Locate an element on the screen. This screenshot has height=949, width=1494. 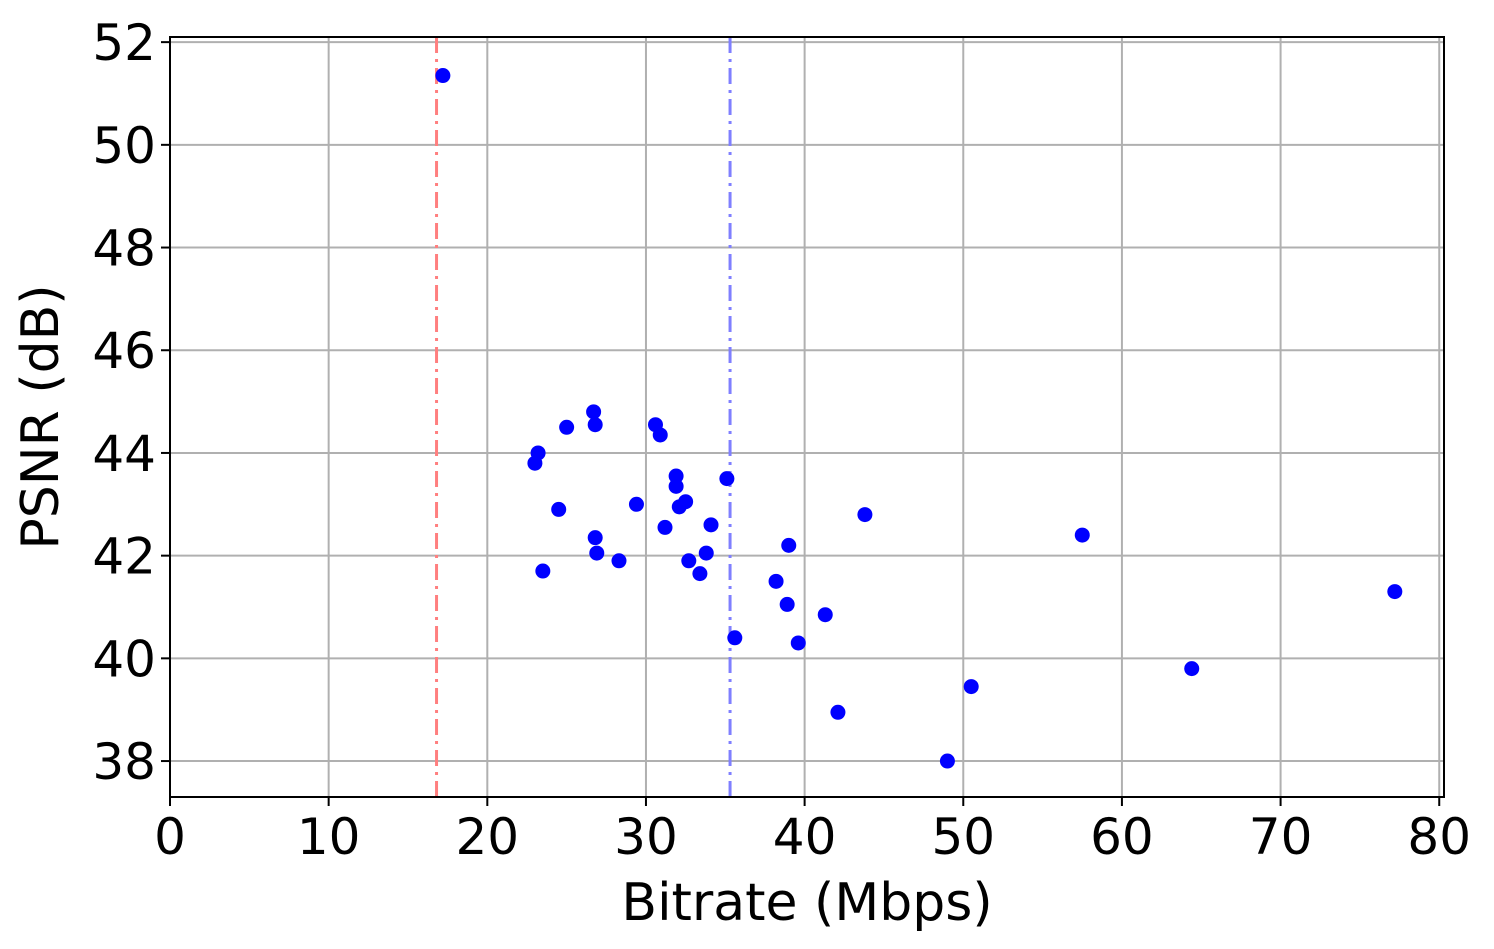
x-tick-label: 40 is located at coordinates (805, 837).